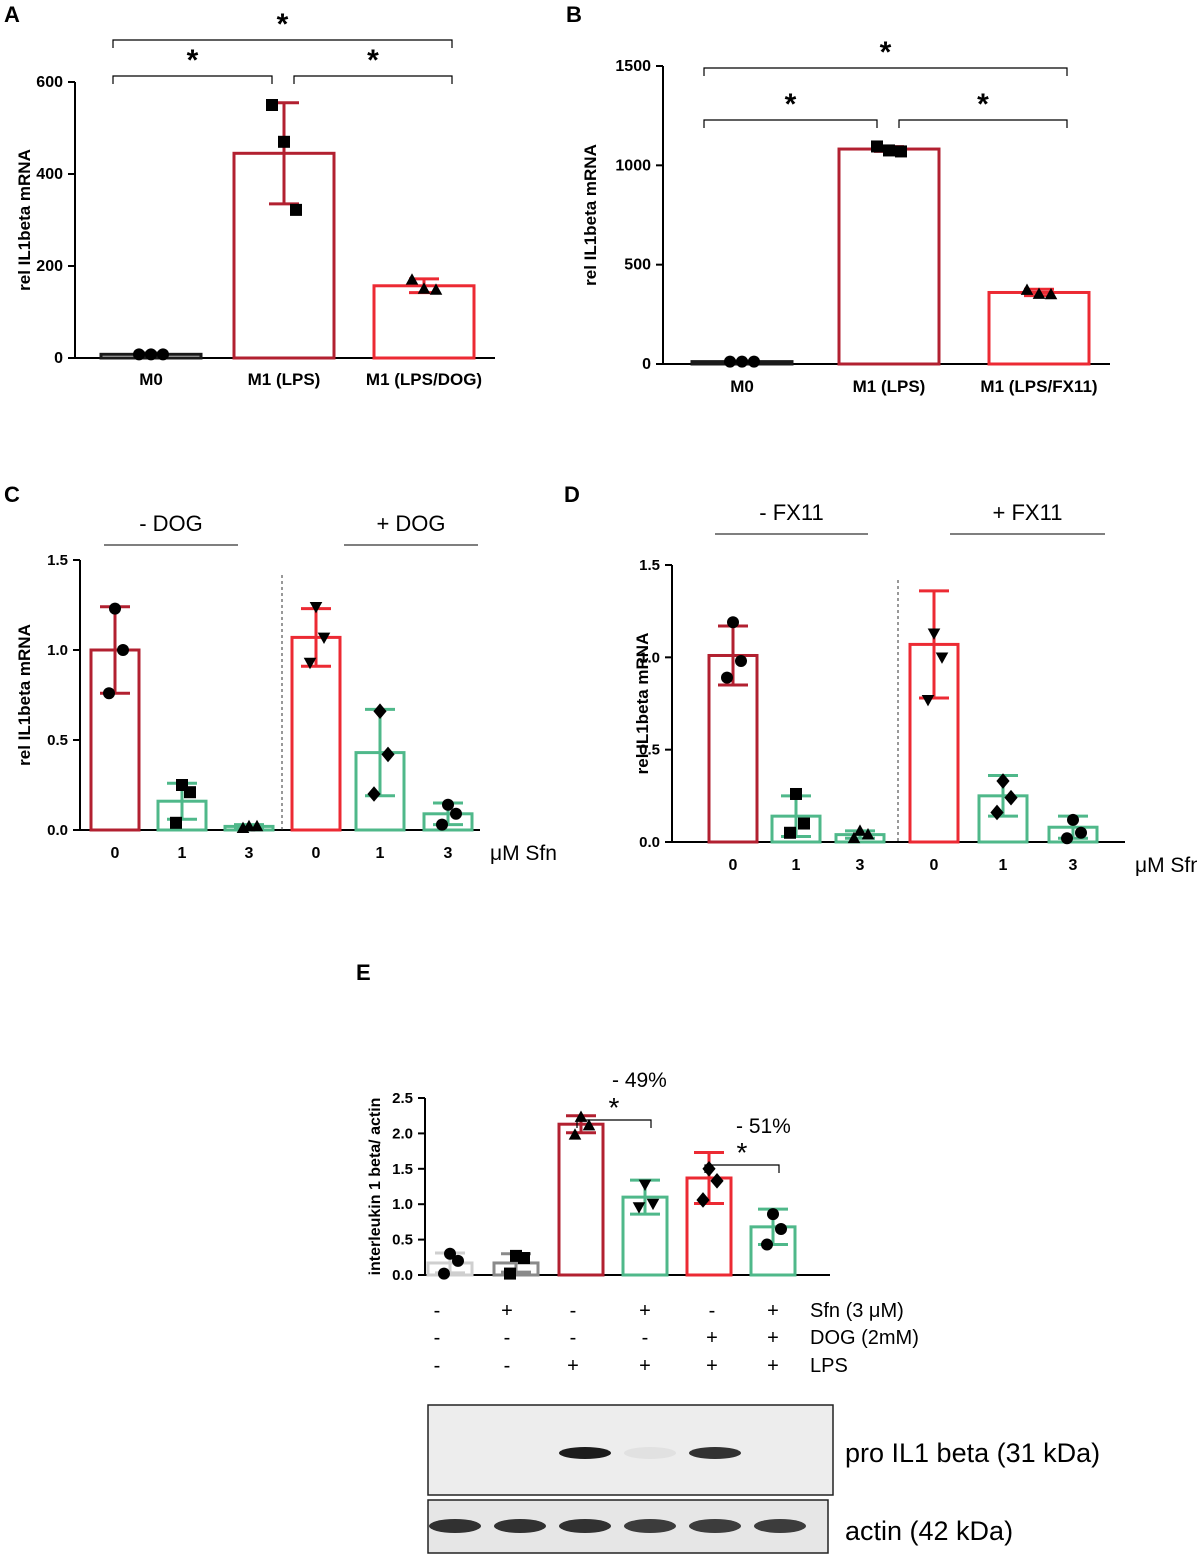  I want to click on y-tick-label: 400, so click(49, 174).